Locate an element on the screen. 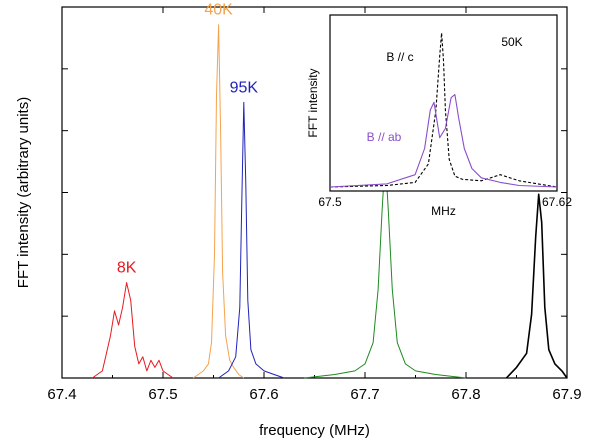 Image resolution: width=591 pixels, height=444 pixels. inset-y-axis-label: FFT intensity is located at coordinates (313, 102).